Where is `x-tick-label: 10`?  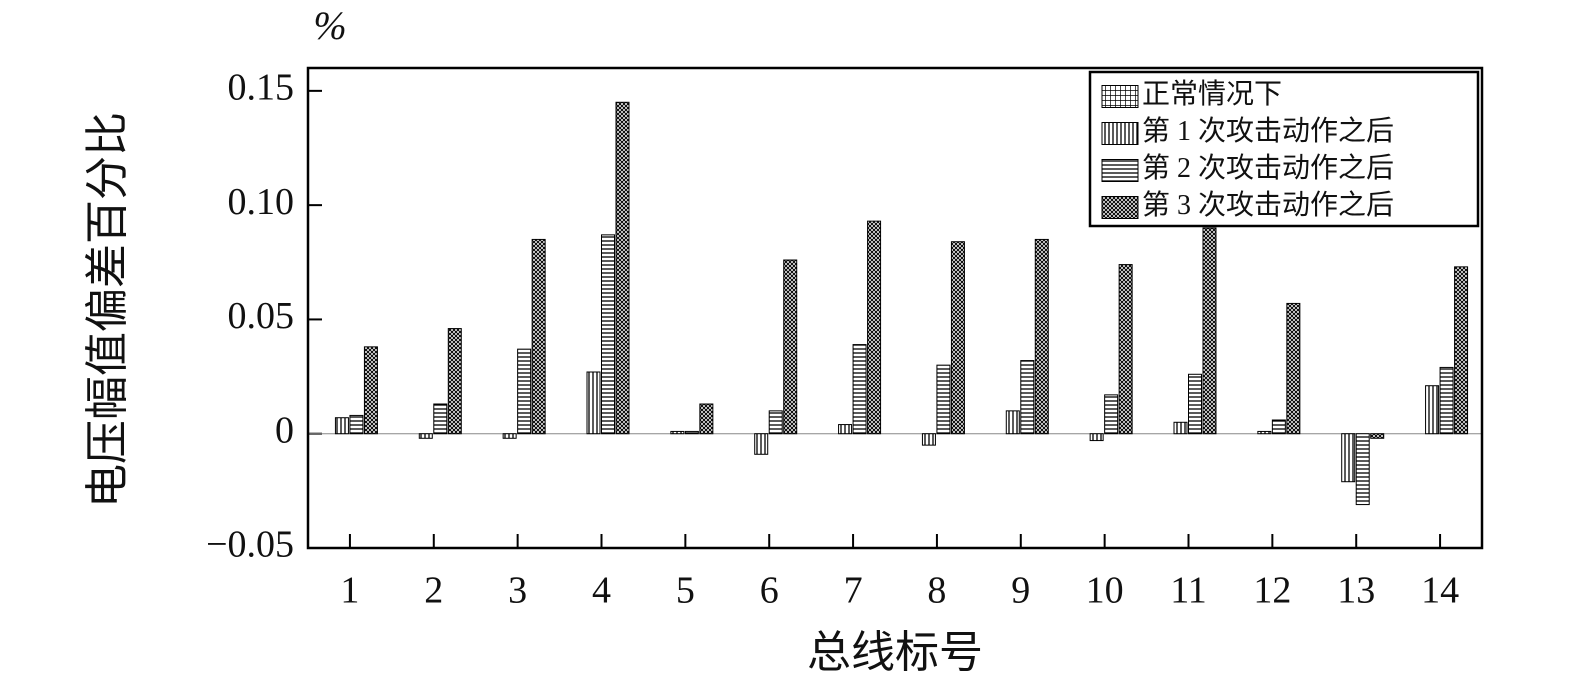
x-tick-label: 10 is located at coordinates (1105, 591).